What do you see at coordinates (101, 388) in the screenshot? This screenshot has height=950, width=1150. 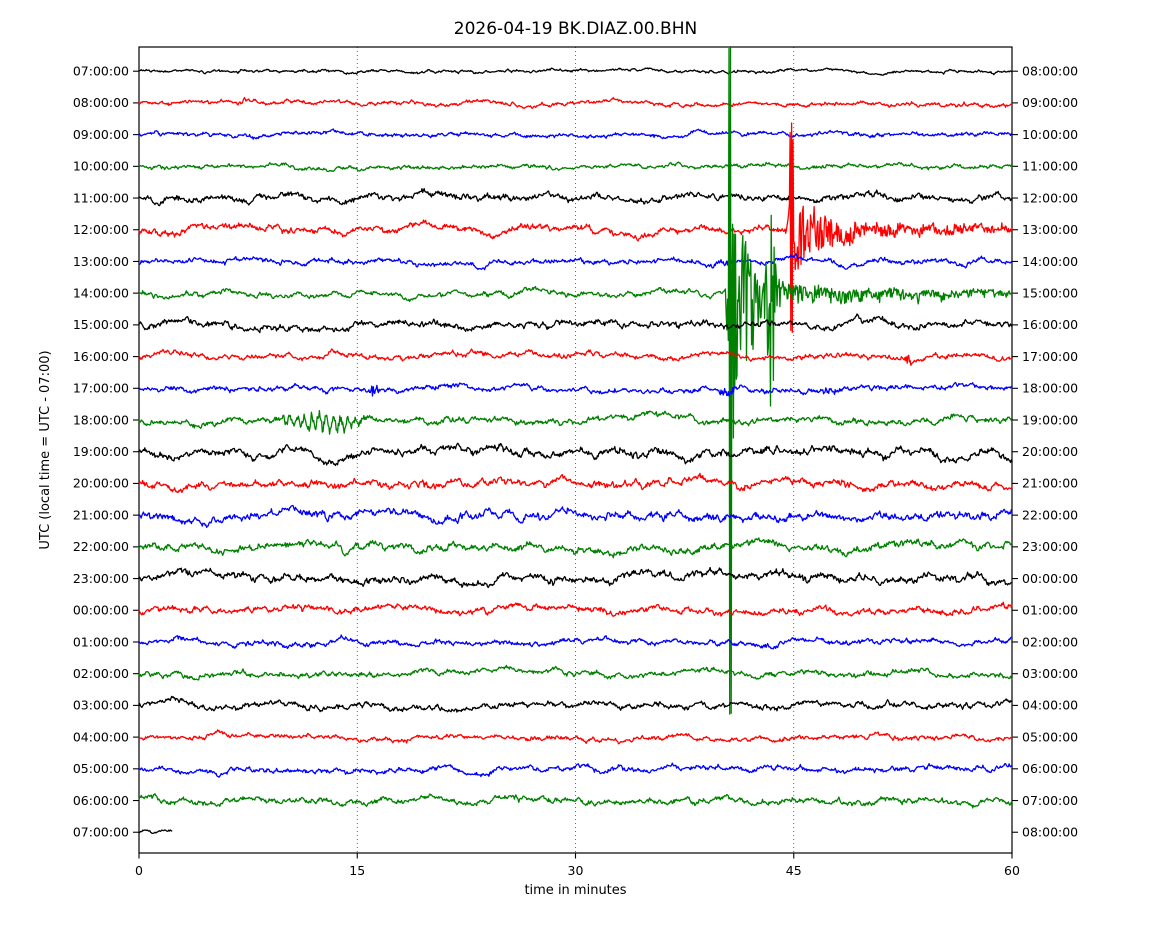 I see `utc-time-label: 17:00:00` at bounding box center [101, 388].